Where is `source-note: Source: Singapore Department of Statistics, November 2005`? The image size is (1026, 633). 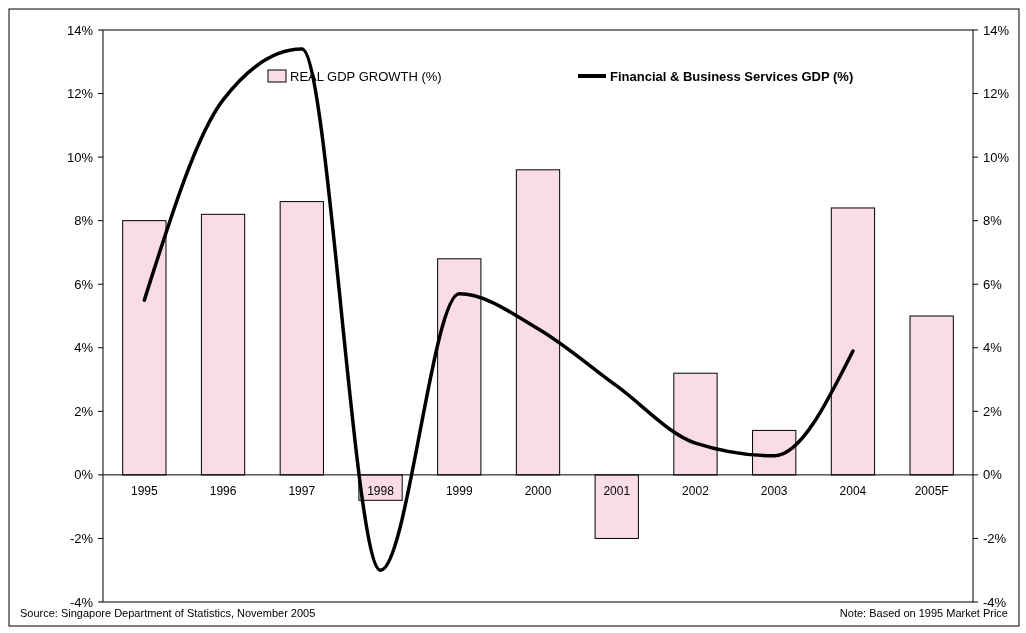
source-note: Source: Singapore Department of Statistics, November 2005 is located at coordinates (168, 613).